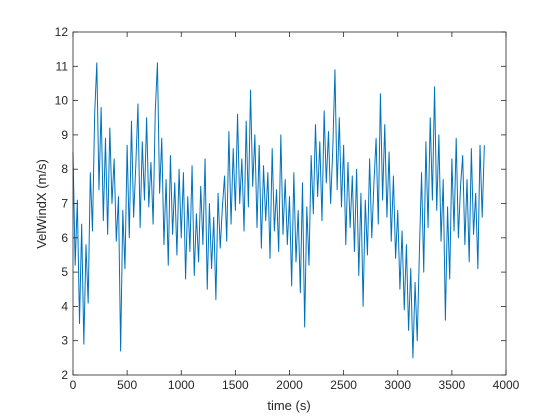 The width and height of the screenshot is (560, 420). What do you see at coordinates (288, 405) in the screenshot?
I see `x-axis-label: time (s)` at bounding box center [288, 405].